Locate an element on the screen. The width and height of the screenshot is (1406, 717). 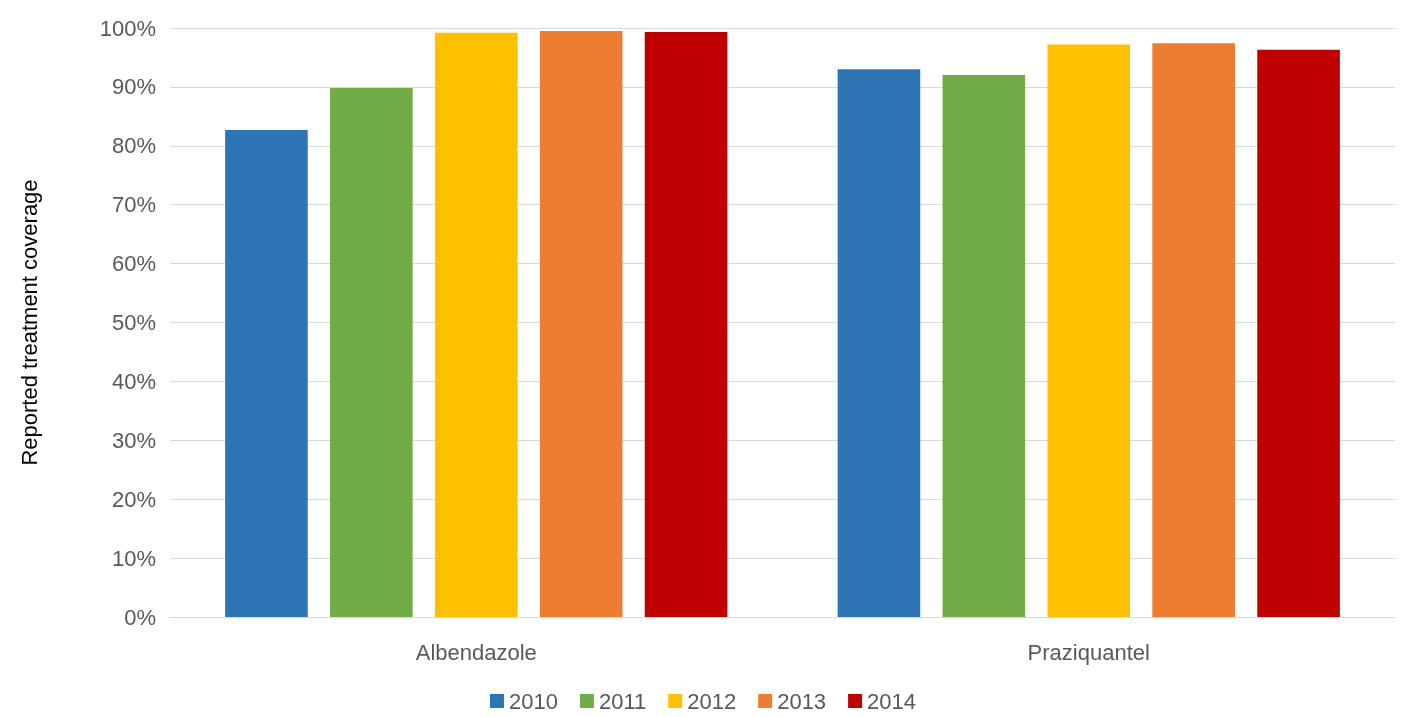
y-tick-label: 0% is located at coordinates (140, 617).